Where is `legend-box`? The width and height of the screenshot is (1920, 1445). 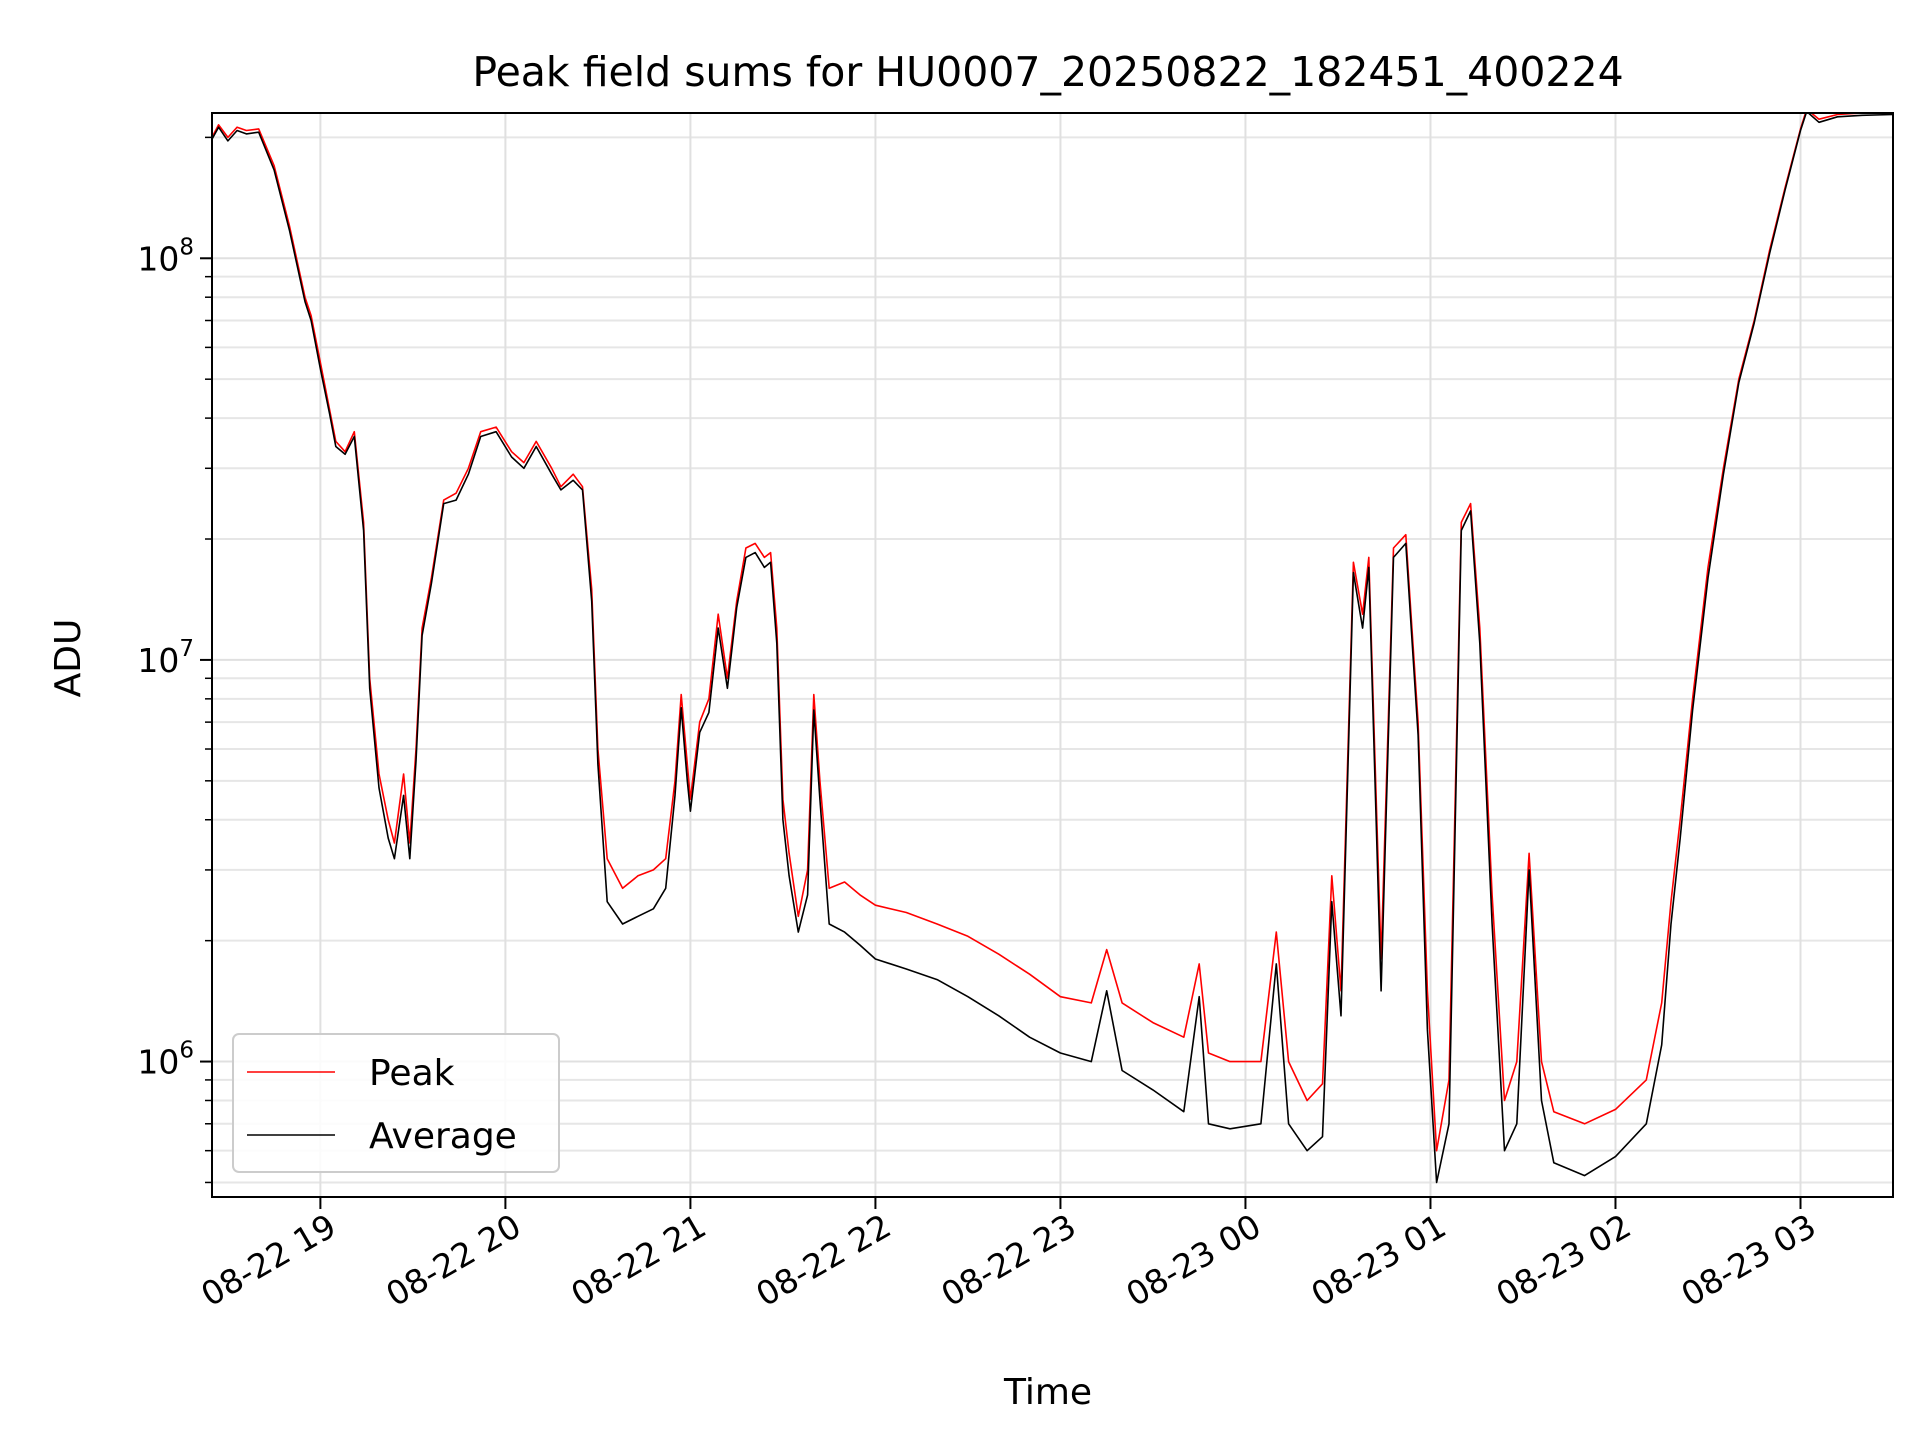 legend-box is located at coordinates (396, 1103).